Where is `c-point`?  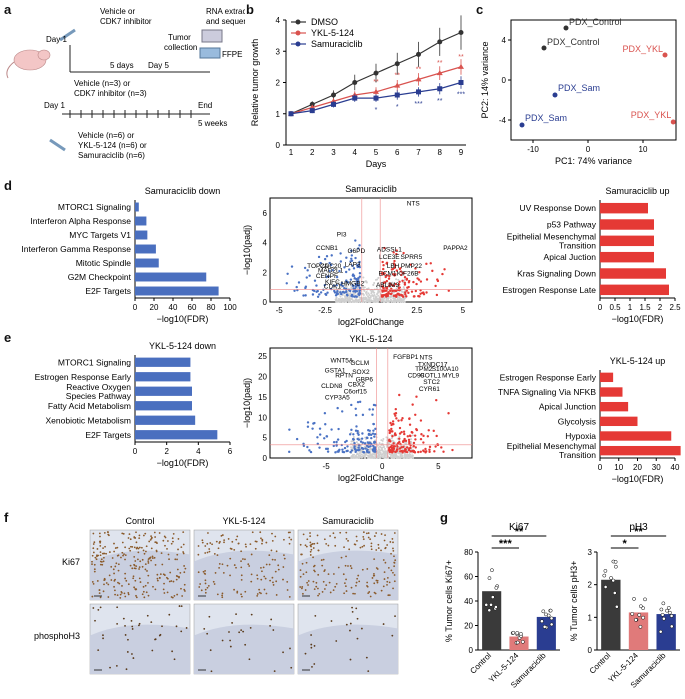
c-point is located at coordinates (566, 28).